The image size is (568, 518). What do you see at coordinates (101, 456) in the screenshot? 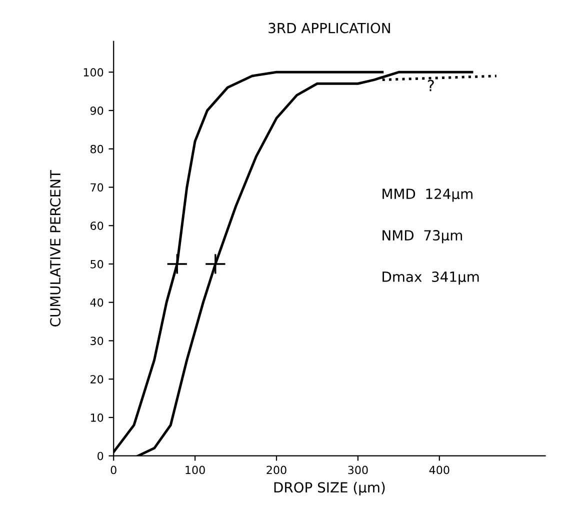
I see `y-tick-label: 0` at bounding box center [101, 456].